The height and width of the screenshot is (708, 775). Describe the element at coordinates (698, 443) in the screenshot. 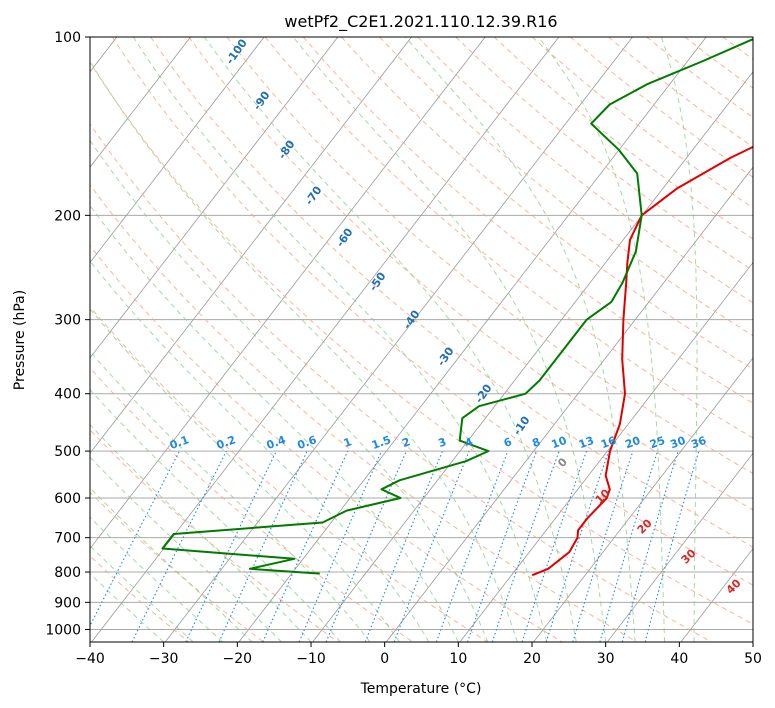

I see `mixing-ratio-label: 36` at that location.